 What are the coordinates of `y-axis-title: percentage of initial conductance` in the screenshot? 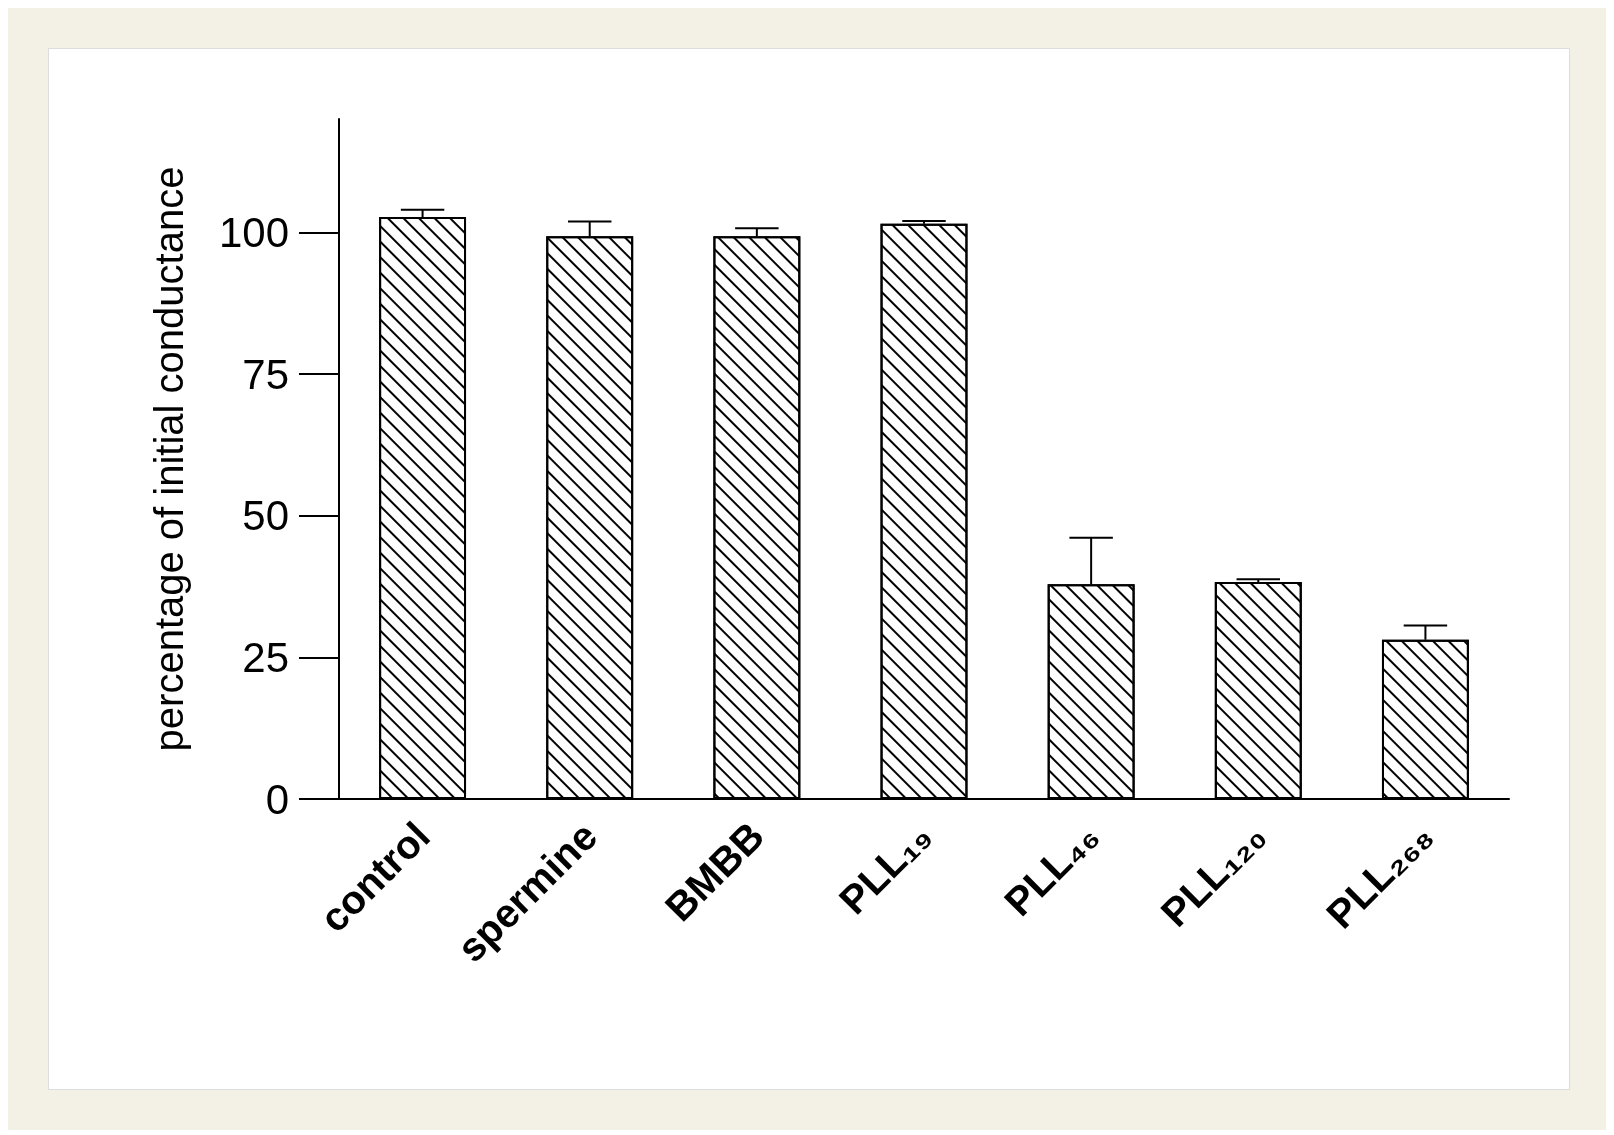 It's located at (169, 459).